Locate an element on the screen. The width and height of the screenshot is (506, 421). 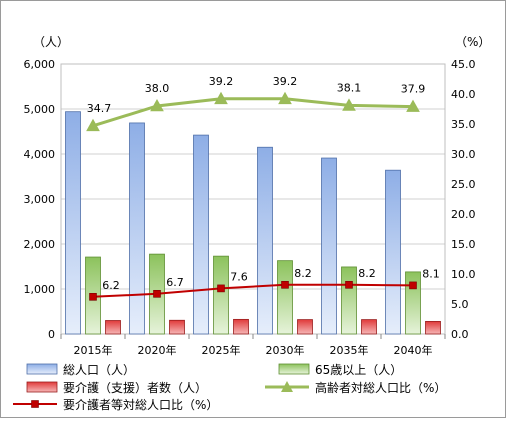
right-tick-label: 30.0 is located at coordinates (463, 154).